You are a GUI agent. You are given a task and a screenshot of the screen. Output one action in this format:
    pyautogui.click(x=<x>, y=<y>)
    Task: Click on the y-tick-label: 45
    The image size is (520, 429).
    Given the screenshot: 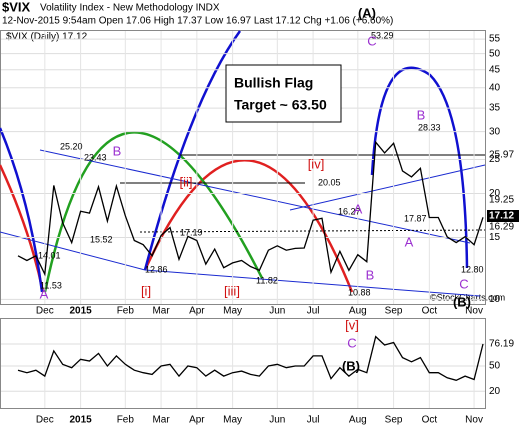 What is the action you would take?
    pyautogui.click(x=495, y=69)
    